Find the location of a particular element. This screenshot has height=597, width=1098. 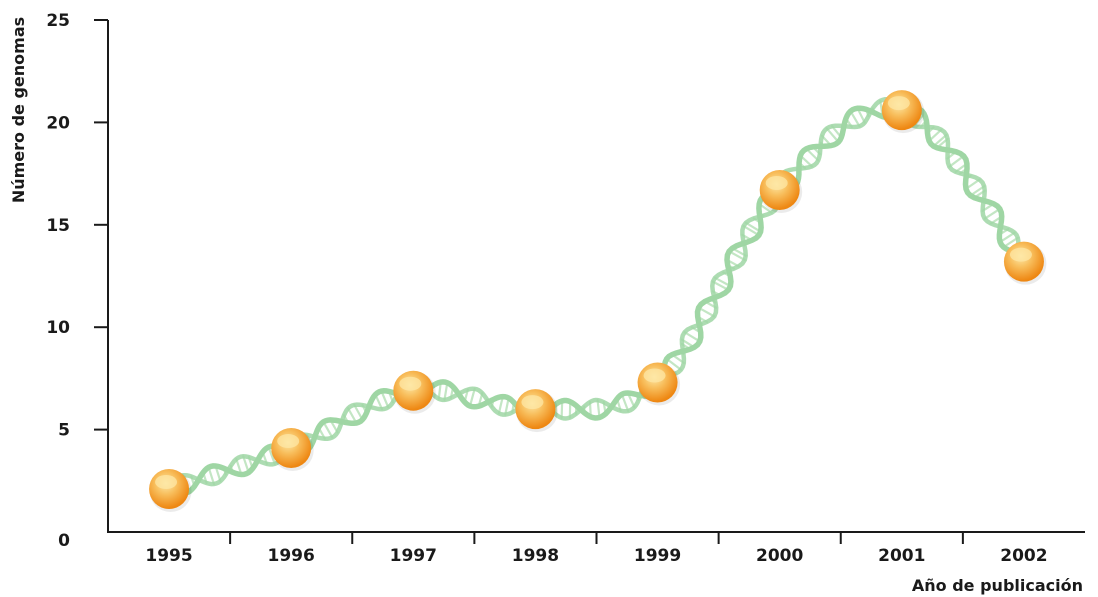

data-point-1995 is located at coordinates (170, 490).